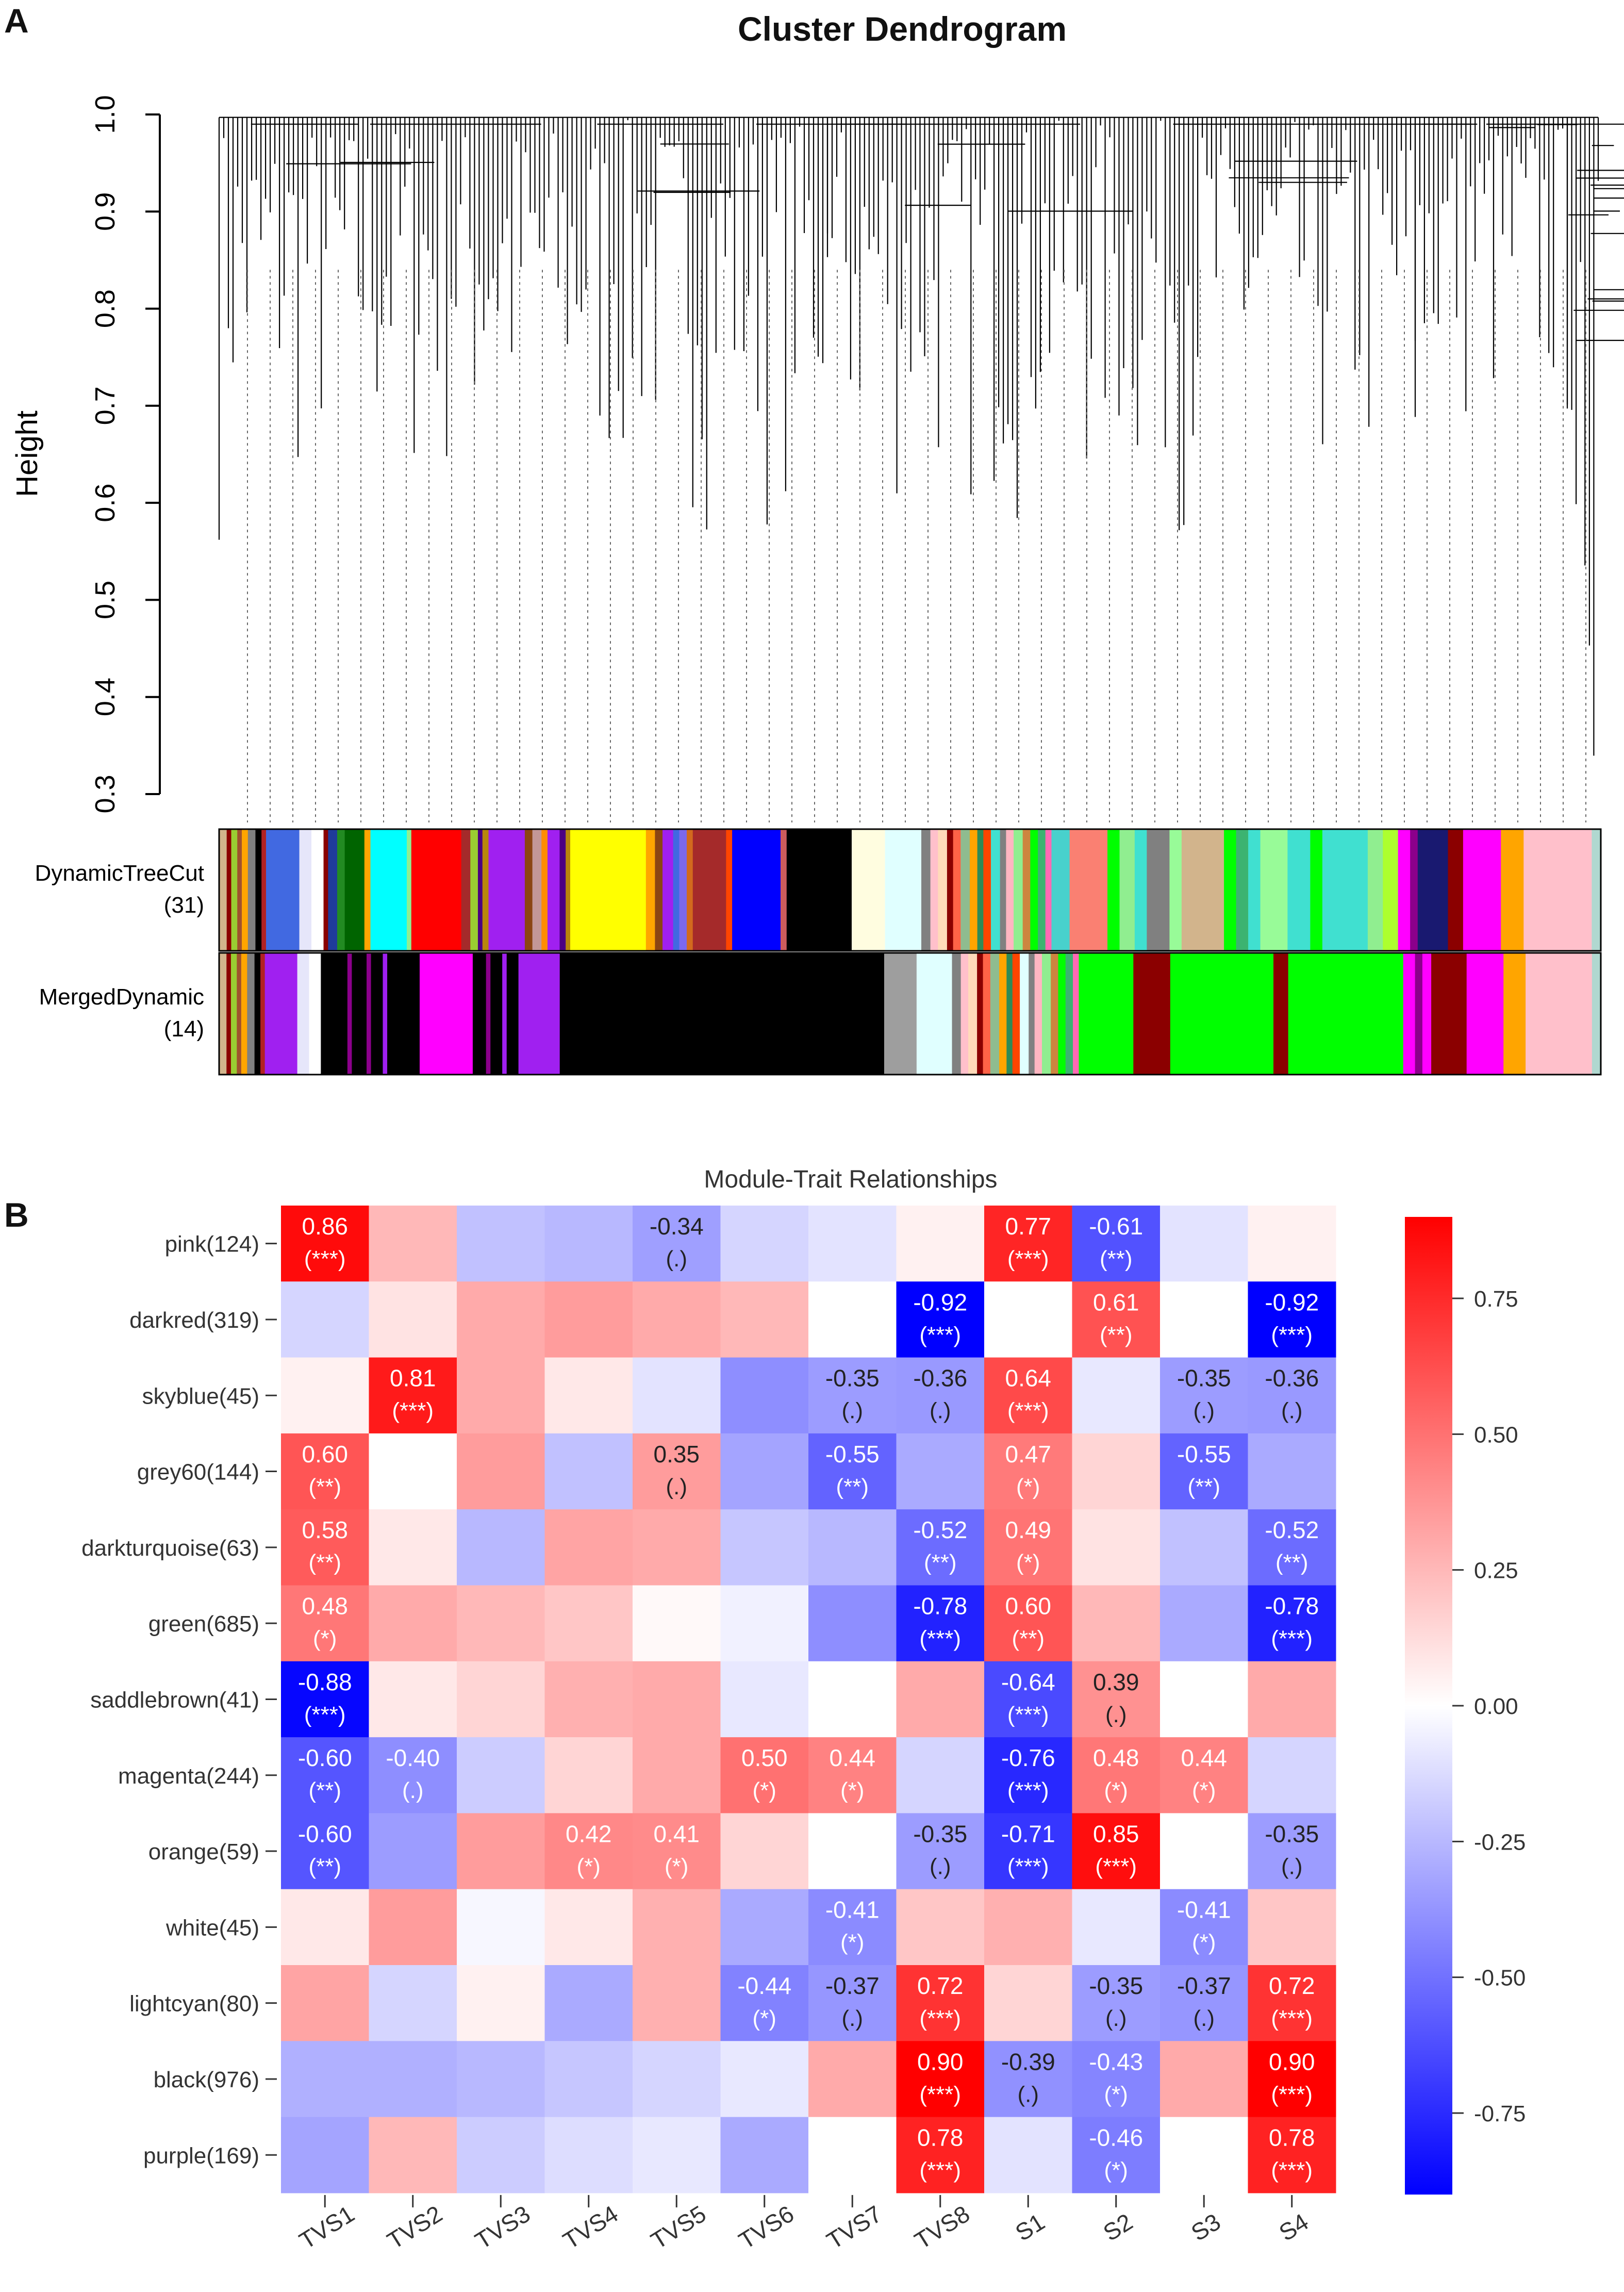 The image size is (1624, 2292). Describe the element at coordinates (852, 1910) in the screenshot. I see `cell-value: -0.41` at that location.